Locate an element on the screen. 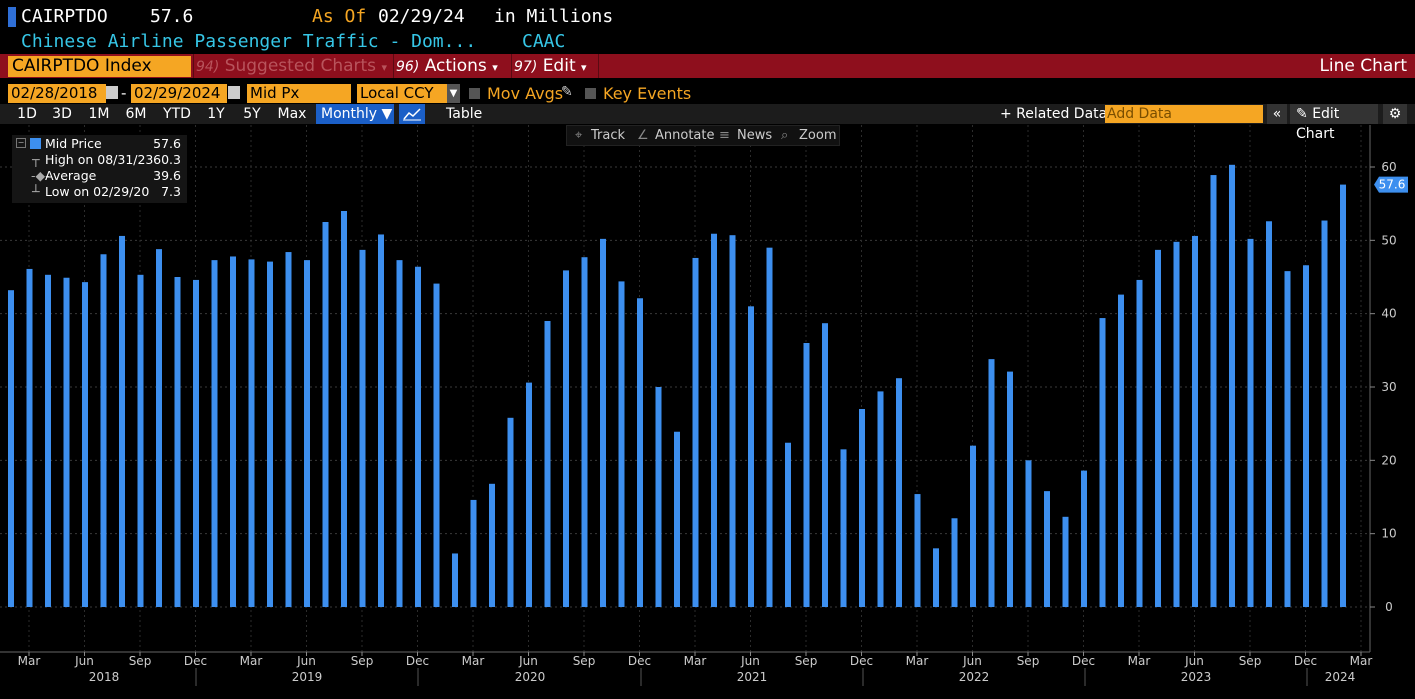  end-date-input: 02/29/2024 is located at coordinates (179, 93).